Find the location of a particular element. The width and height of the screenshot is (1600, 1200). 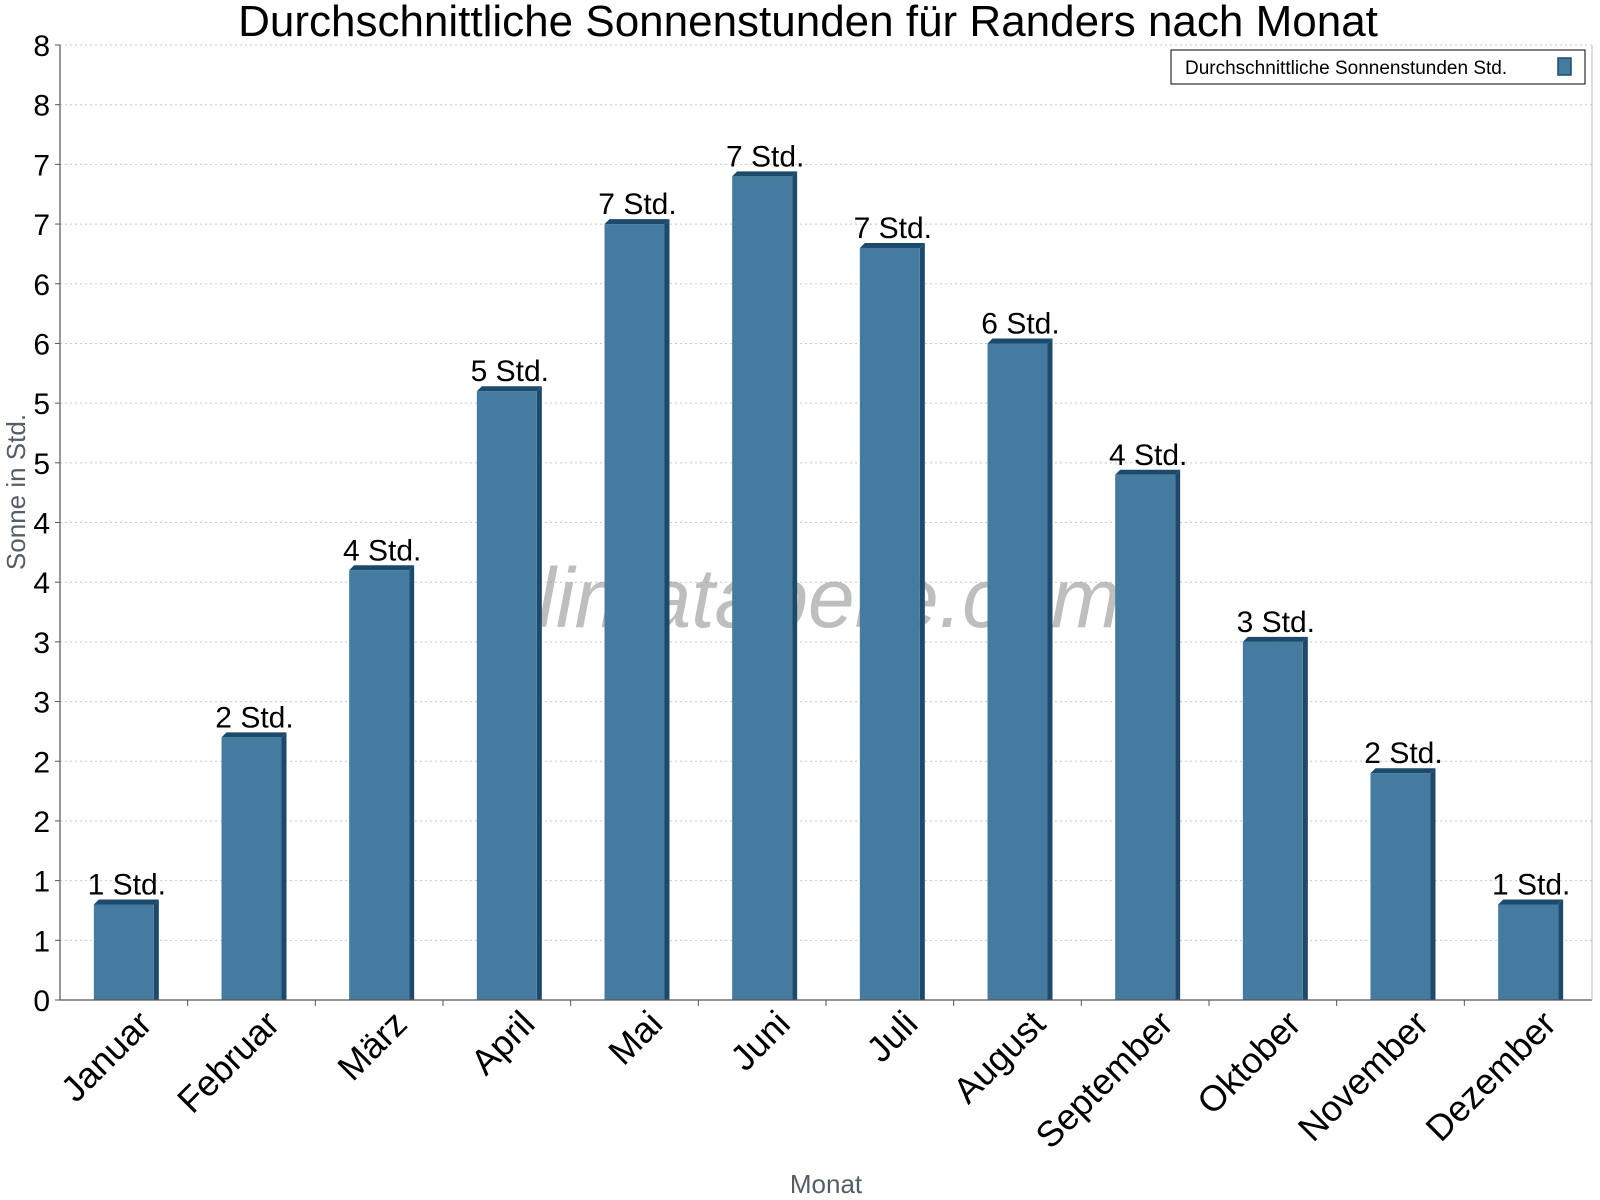

x-tick-label: Juli is located at coordinates (891, 1036).